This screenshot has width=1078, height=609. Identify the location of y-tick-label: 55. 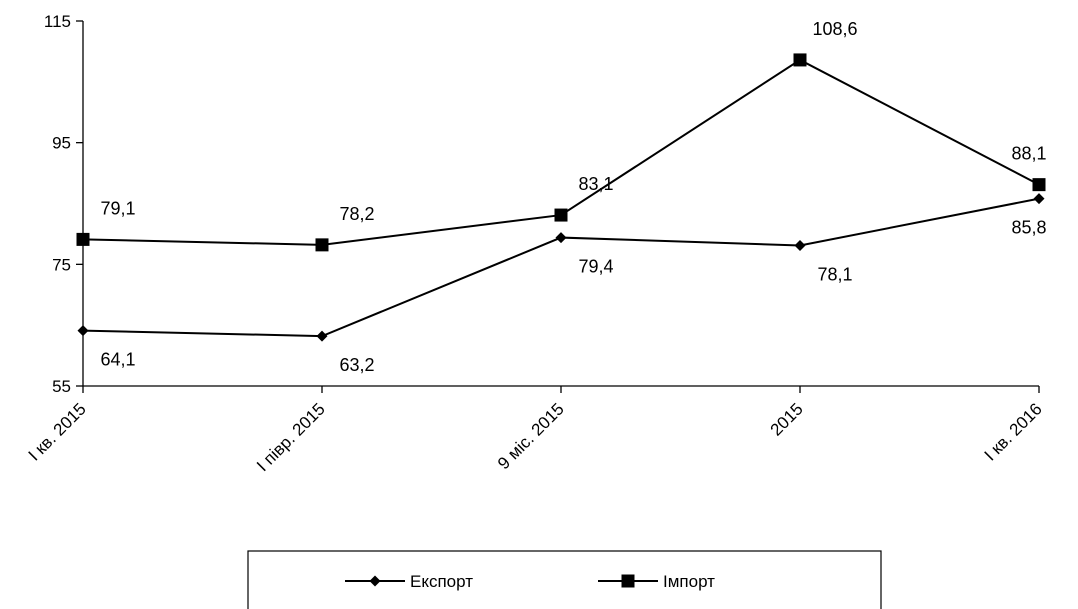
(61, 386).